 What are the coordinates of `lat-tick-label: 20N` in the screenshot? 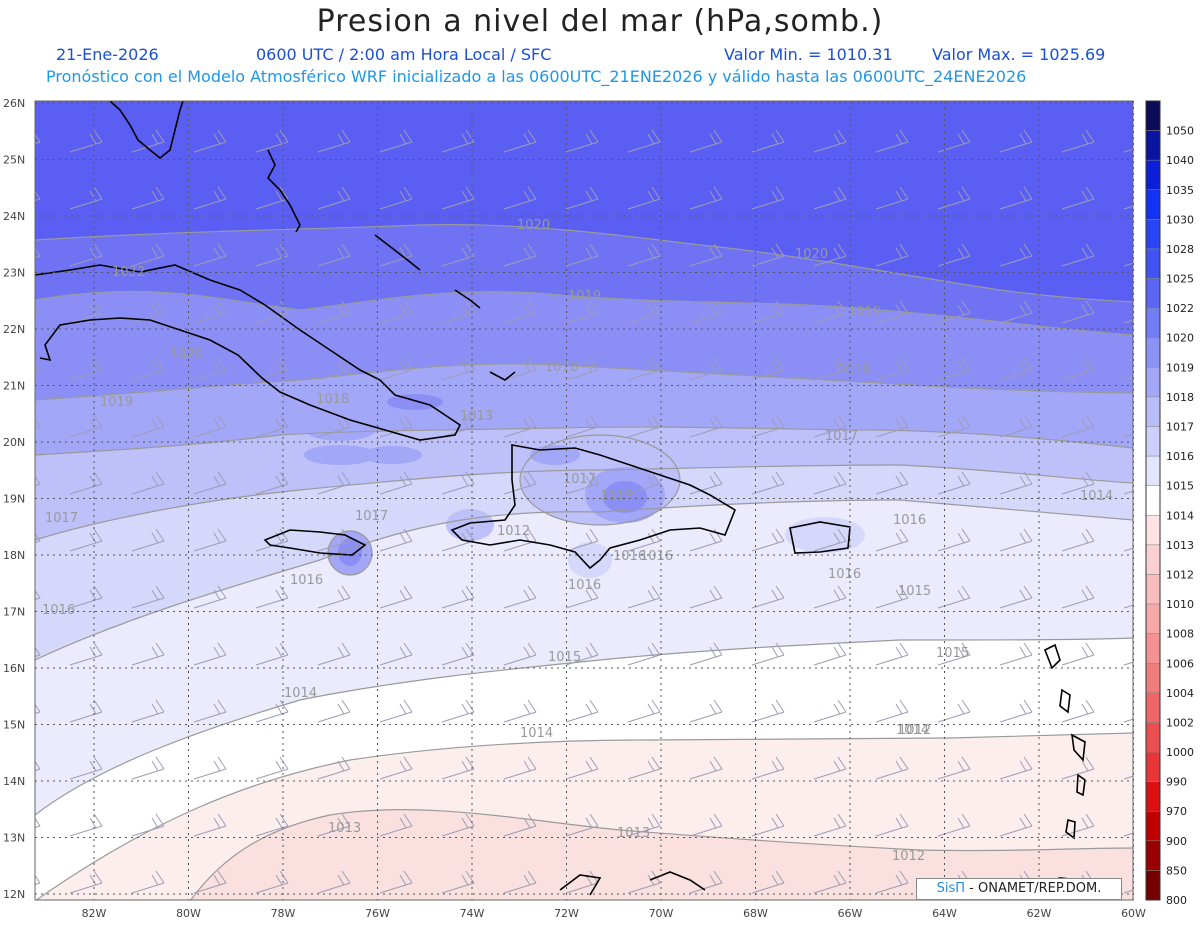 It's located at (14, 442).